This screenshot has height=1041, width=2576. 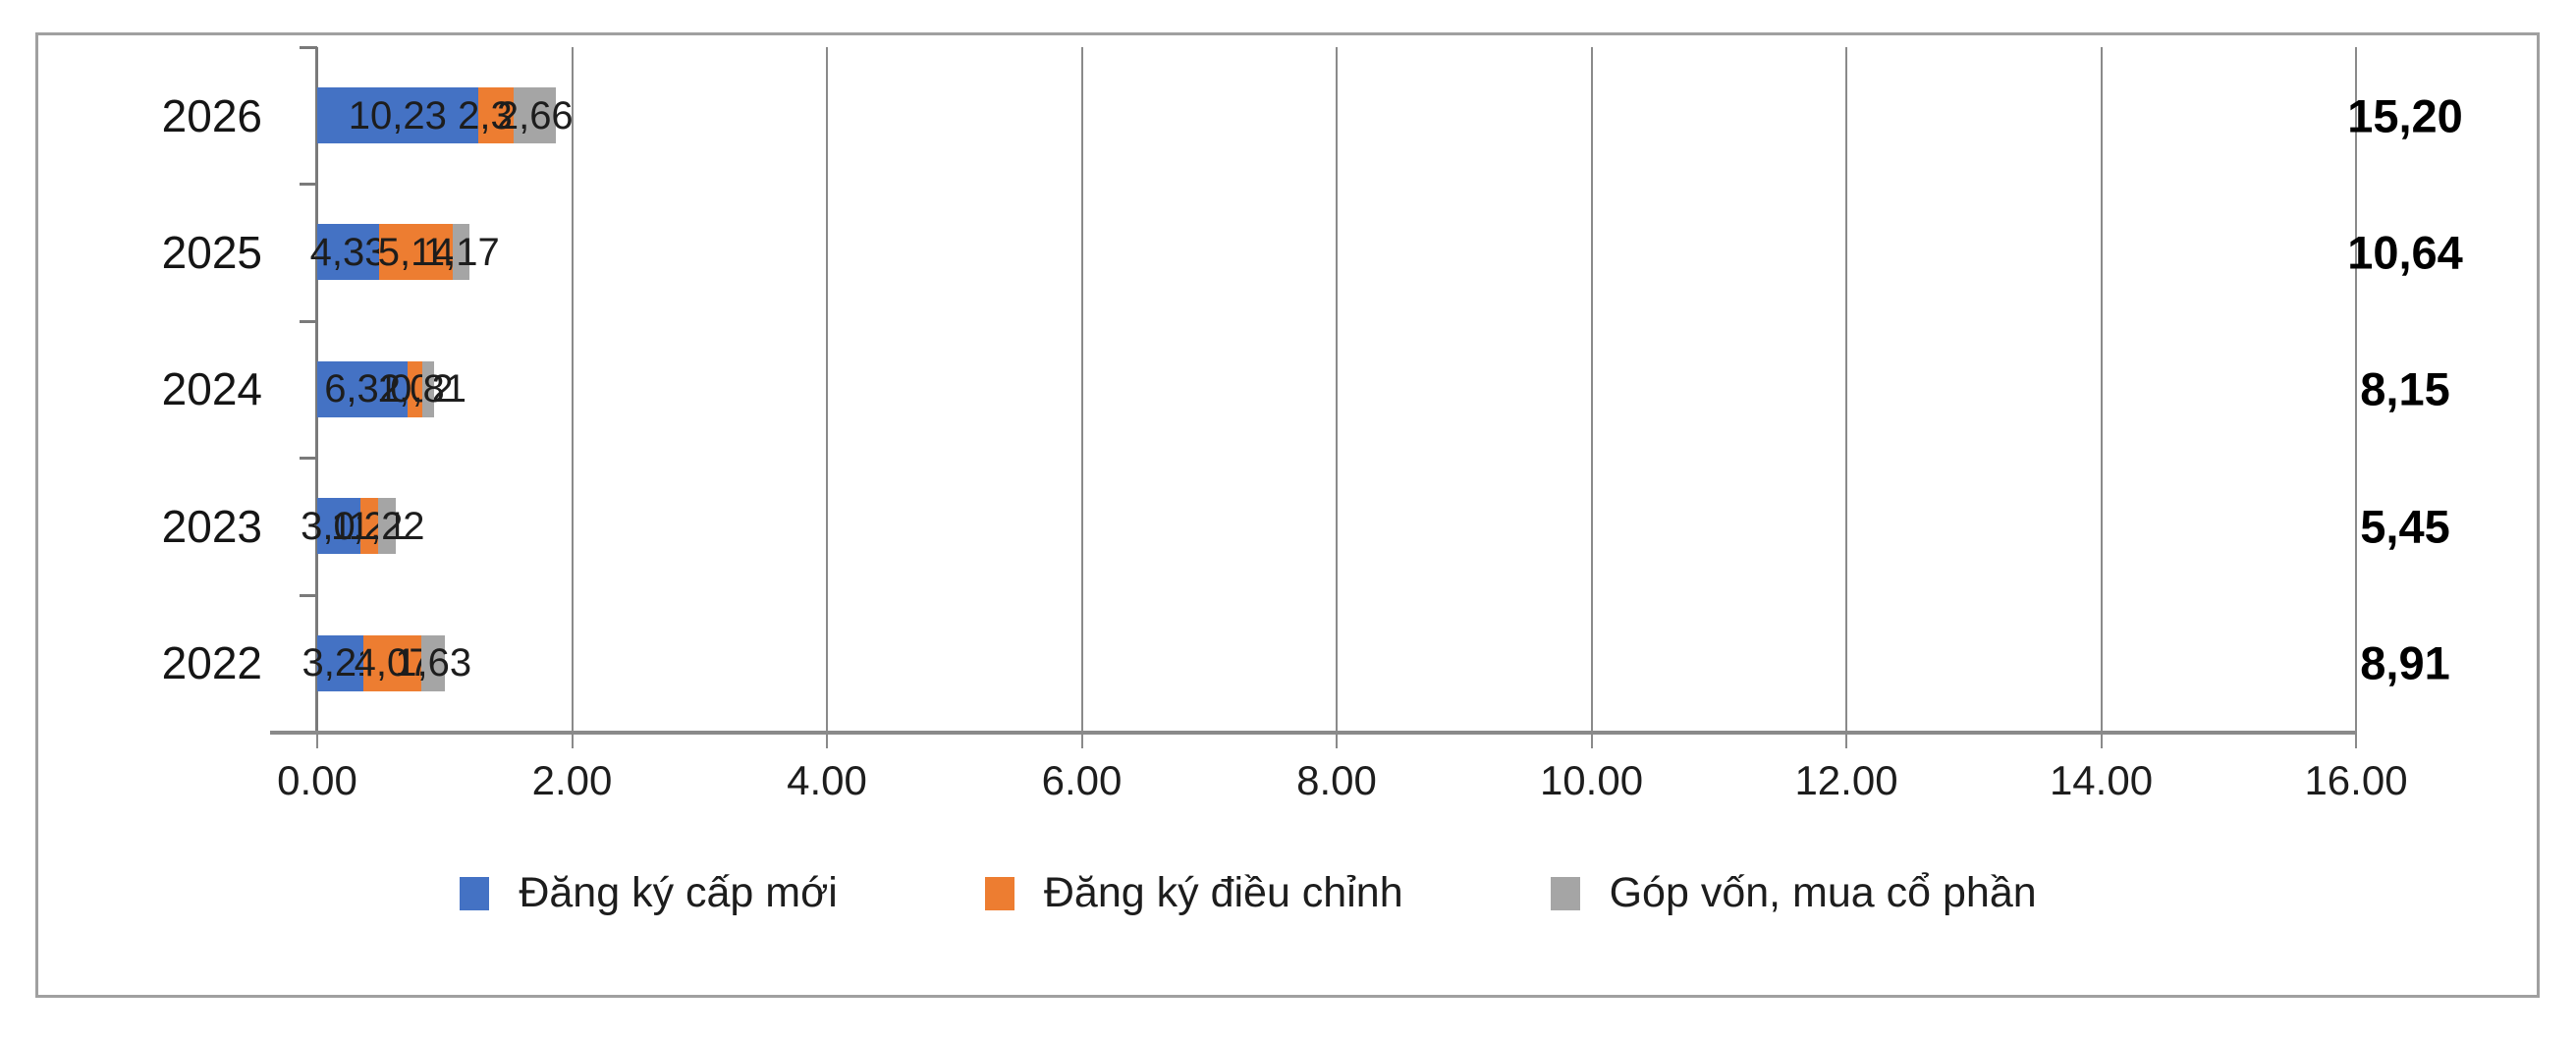 I want to click on bar-segment: 1,02, so click(x=415, y=388).